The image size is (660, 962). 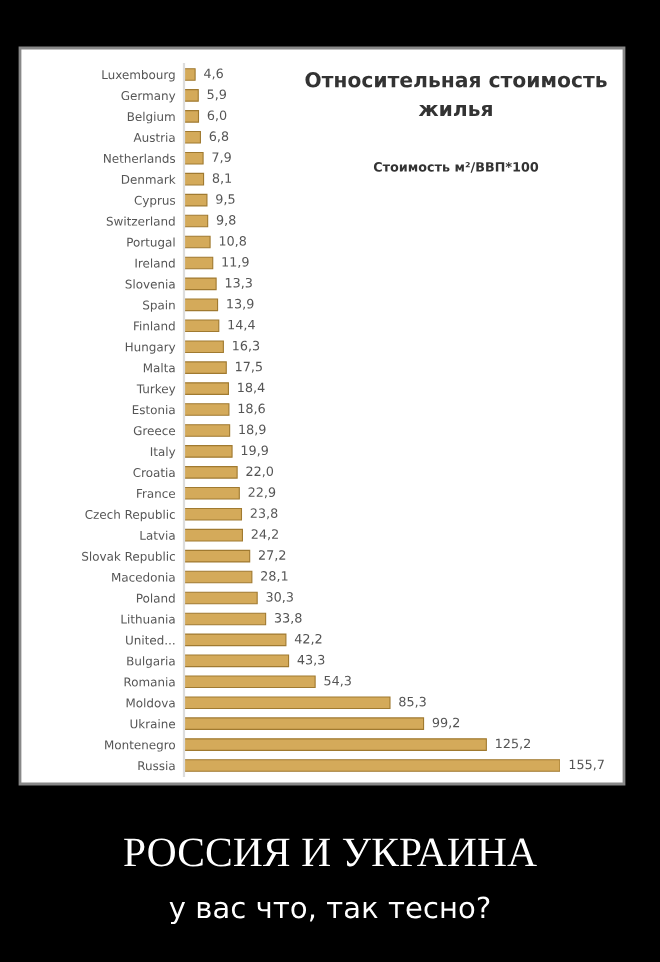 What do you see at coordinates (330, 852) in the screenshot?
I see `text: РОССИЯ И УКРАИНА` at bounding box center [330, 852].